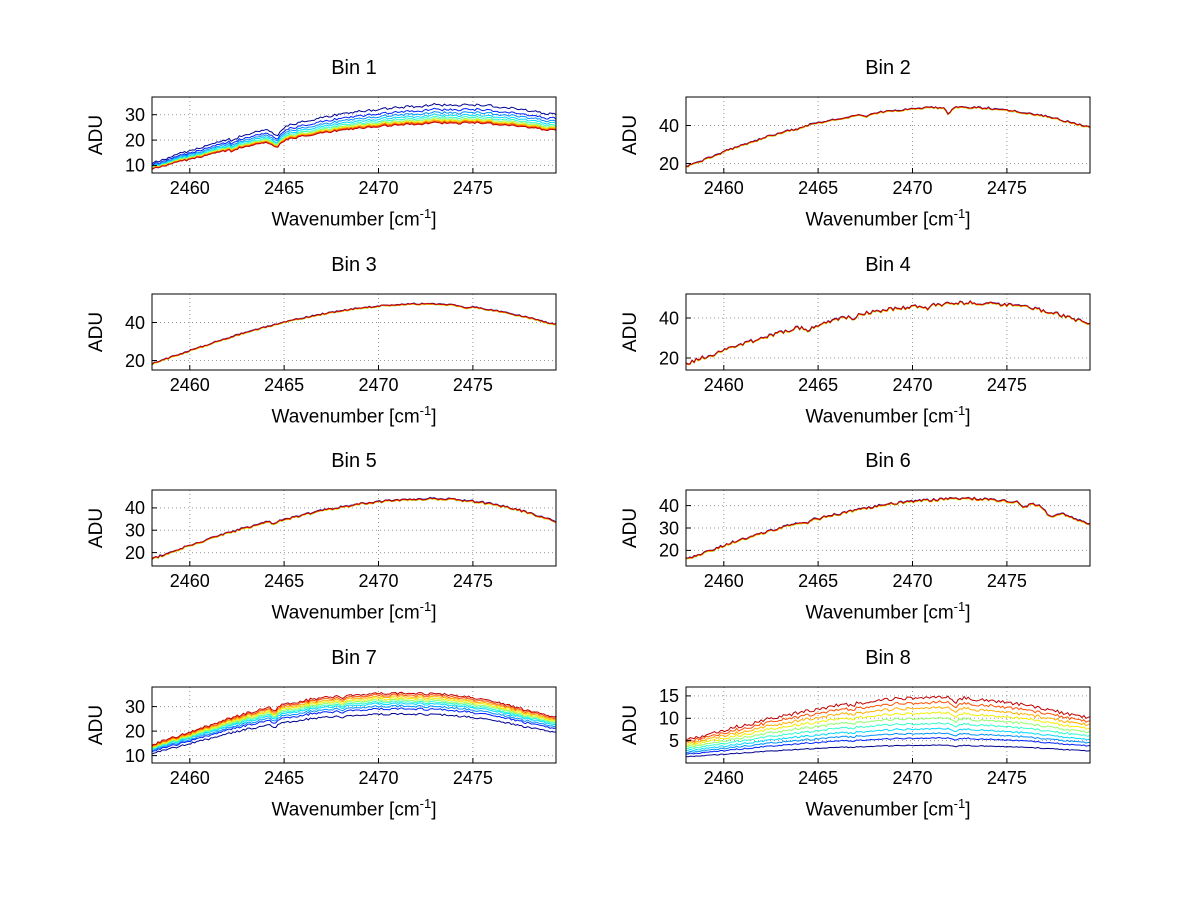  I want to click on subplot-title: Bin 1, so click(354, 67).